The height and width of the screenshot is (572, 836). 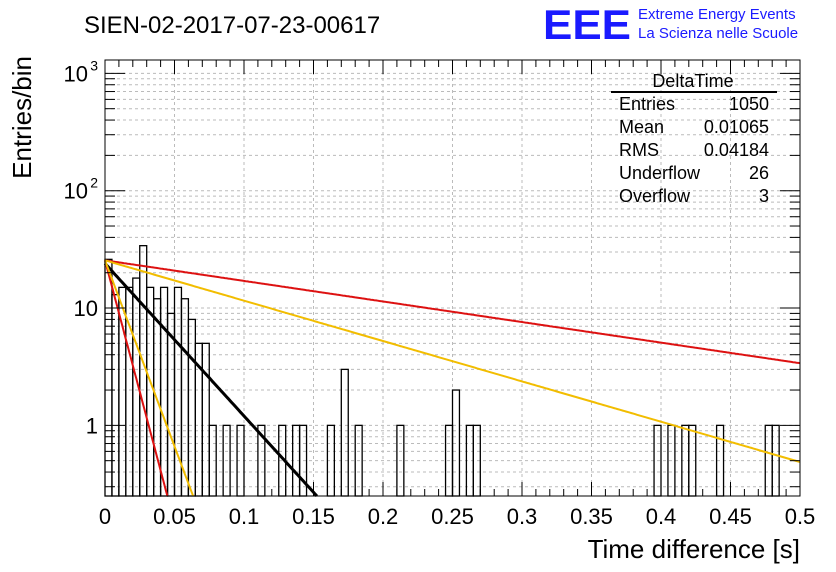 What do you see at coordinates (692, 81) in the screenshot?
I see `stats-title: DeltaTime` at bounding box center [692, 81].